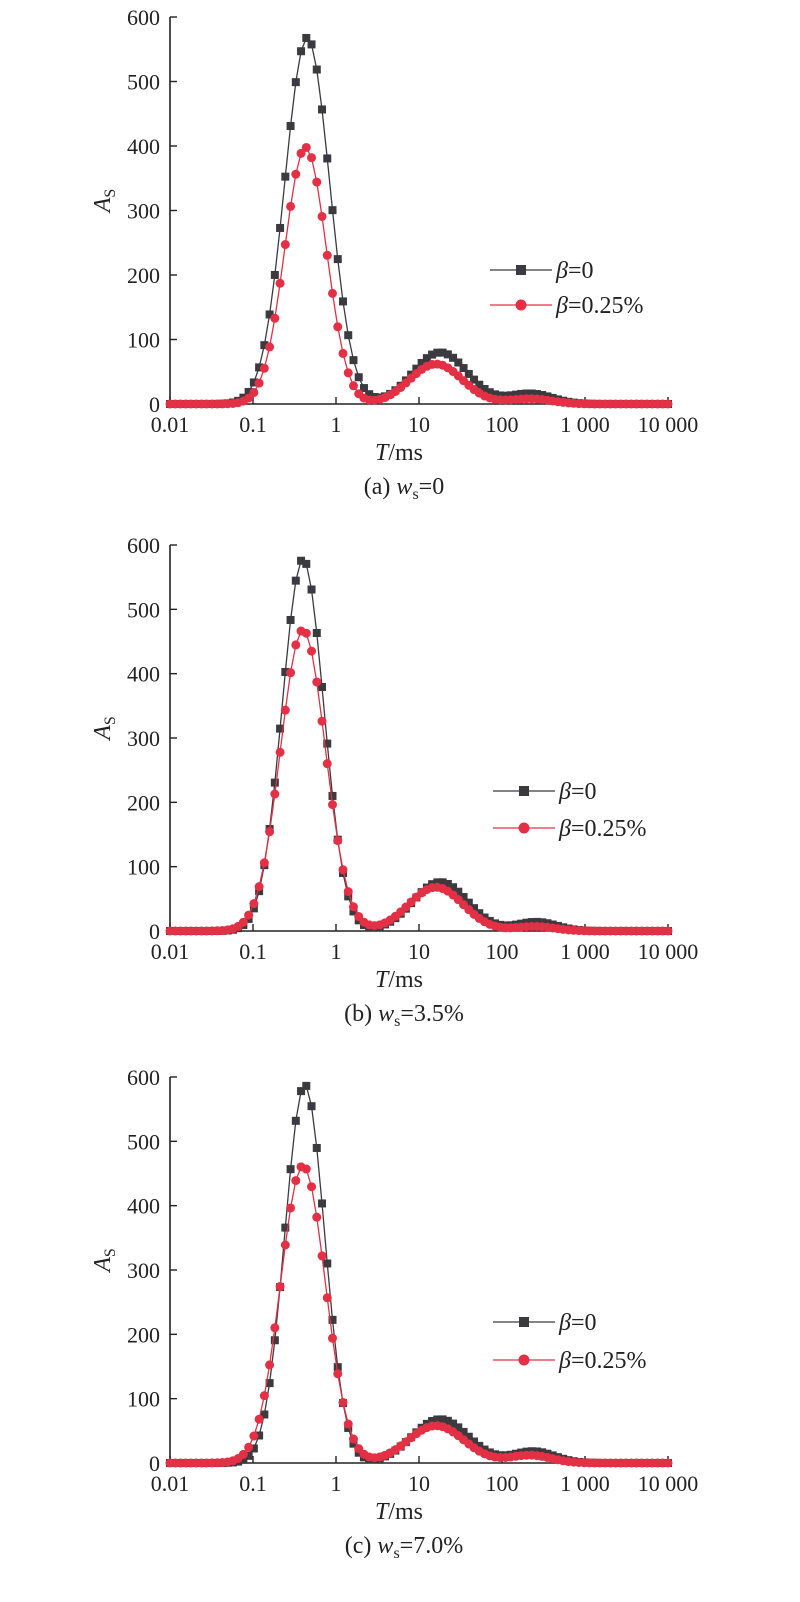 This screenshot has width=800, height=1602. What do you see at coordinates (399, 1512) in the screenshot?
I see `x-axis-label: T/ms` at bounding box center [399, 1512].